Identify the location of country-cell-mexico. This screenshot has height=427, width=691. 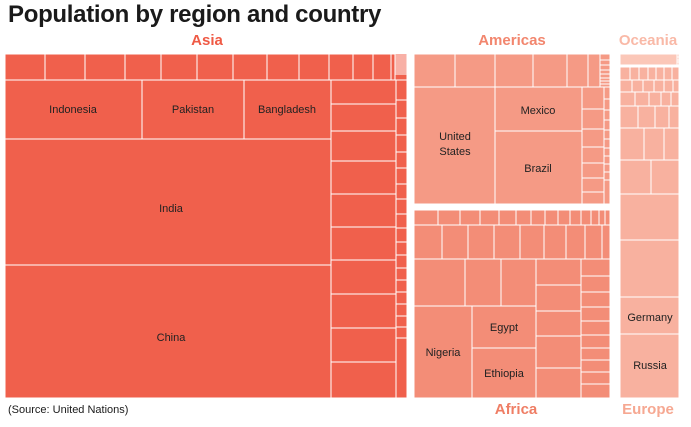
(538, 109).